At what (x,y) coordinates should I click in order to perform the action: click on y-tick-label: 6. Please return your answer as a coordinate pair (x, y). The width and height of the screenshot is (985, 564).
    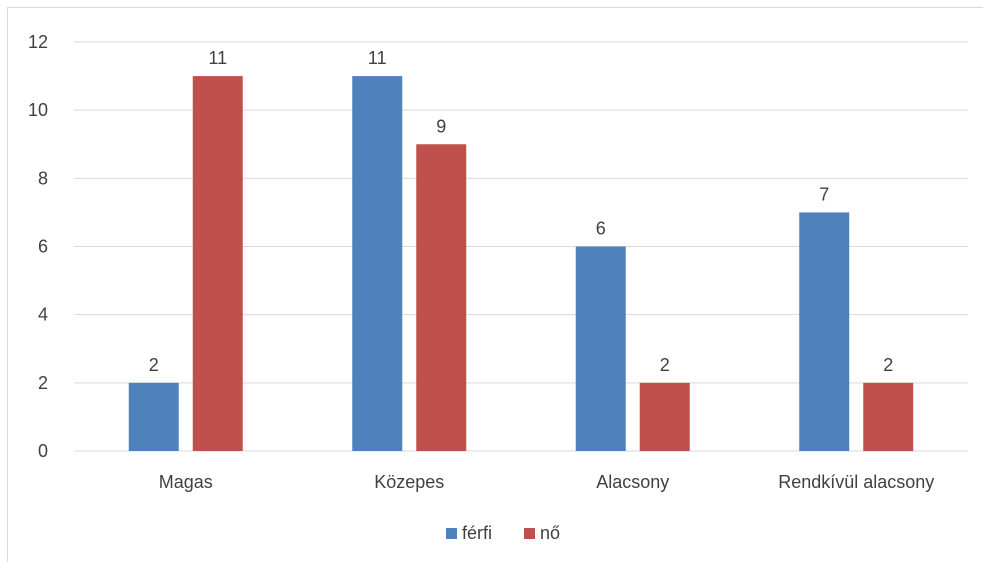
    Looking at the image, I should click on (43, 247).